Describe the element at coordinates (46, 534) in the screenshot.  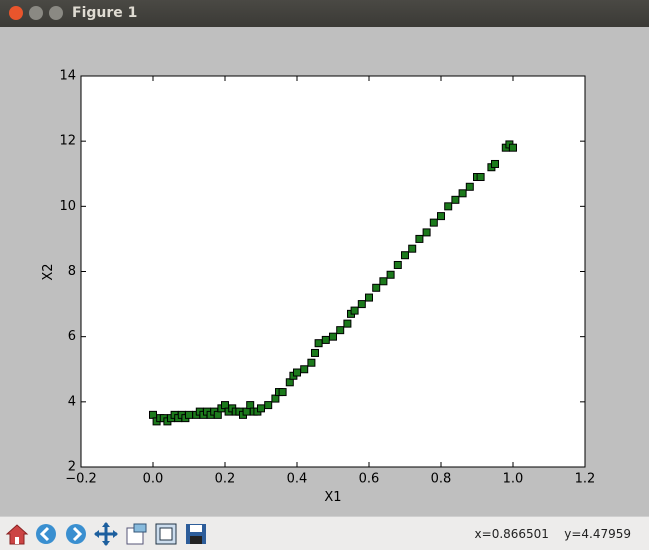
I see `back-button` at that location.